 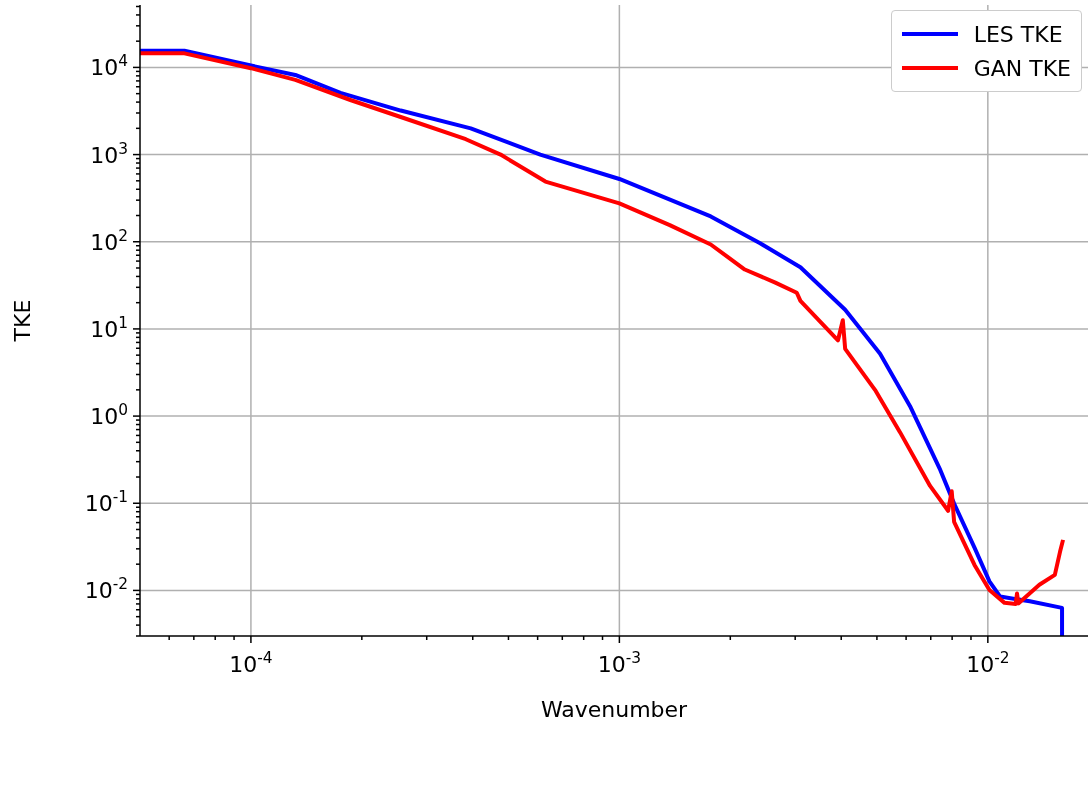 I want to click on y-tick-label: 10$^{0}$, so click(x=109, y=415).